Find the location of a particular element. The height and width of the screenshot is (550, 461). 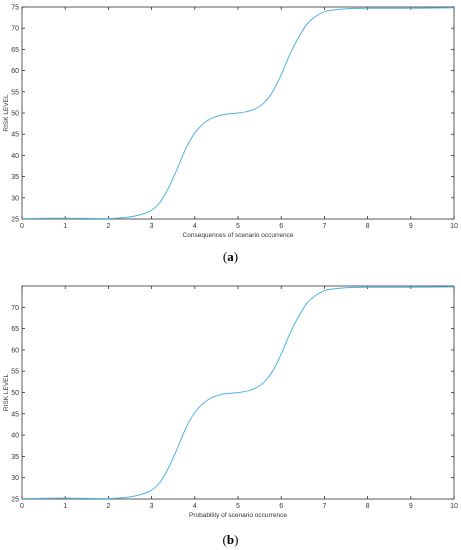

caption-b: (b) is located at coordinates (230, 539).